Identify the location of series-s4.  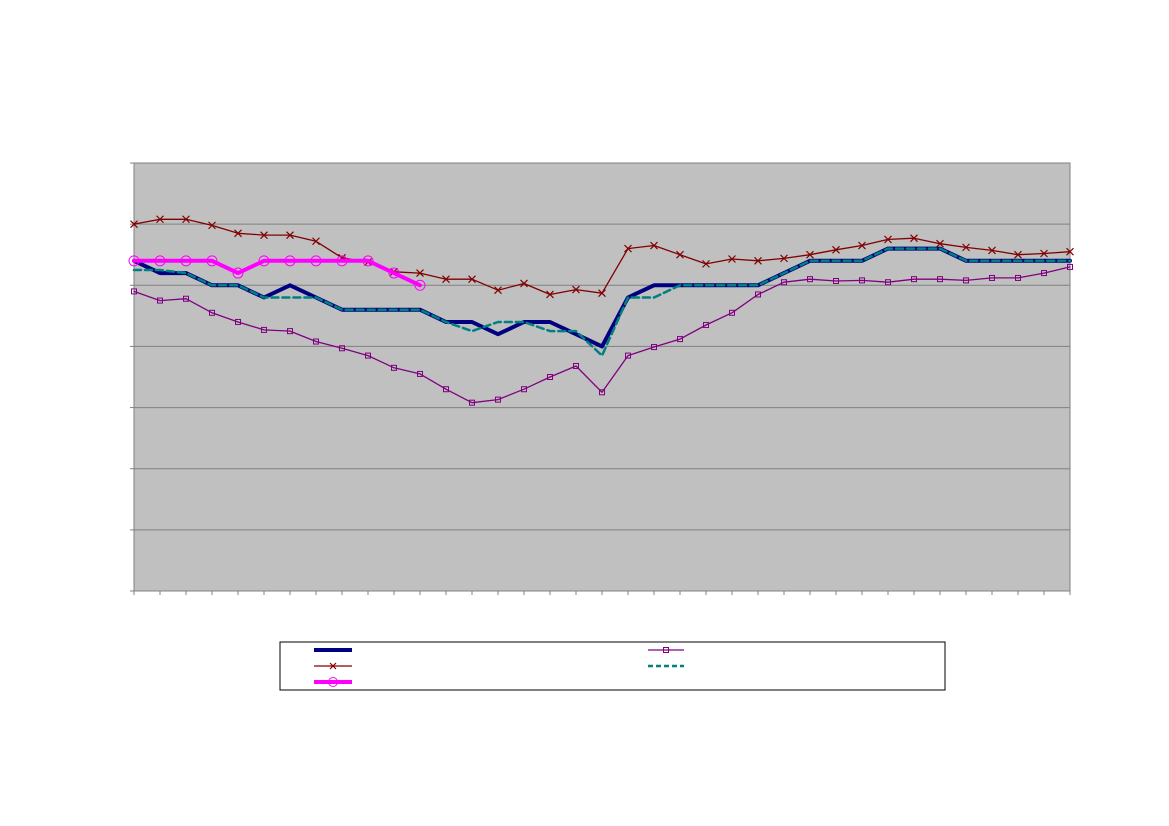
(602, 302).